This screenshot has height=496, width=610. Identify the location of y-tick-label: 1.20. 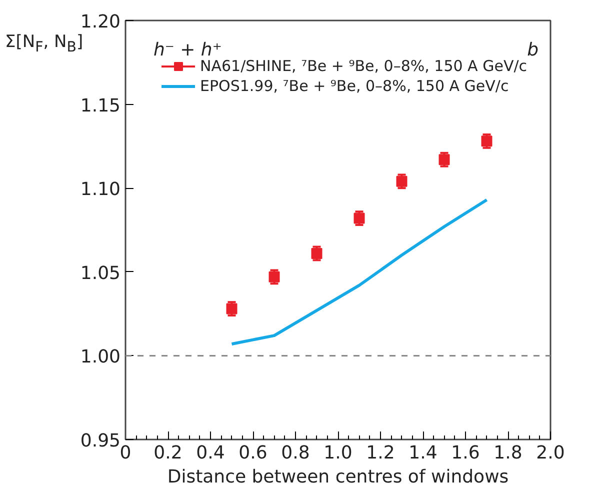
(100, 22).